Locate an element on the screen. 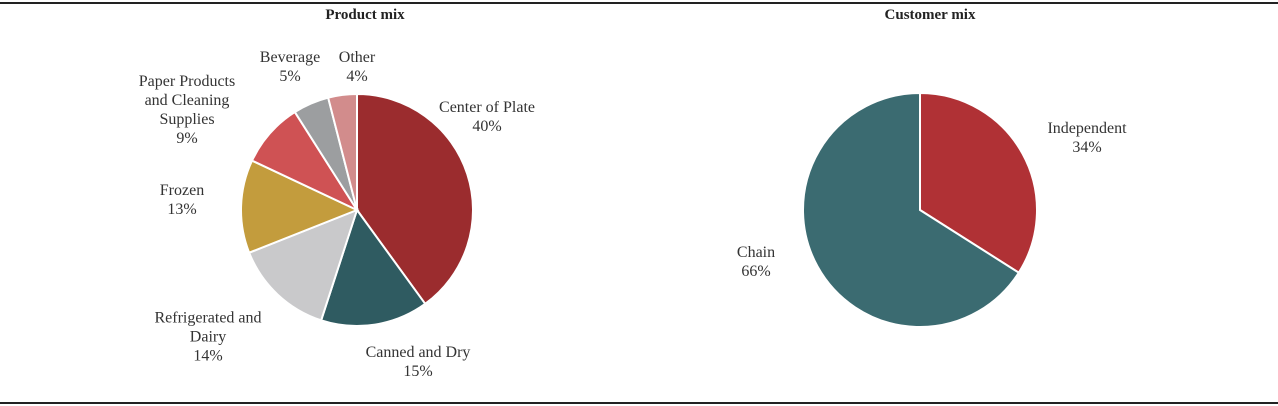  category-label: Refrigerated and Dairy is located at coordinates (208, 327).